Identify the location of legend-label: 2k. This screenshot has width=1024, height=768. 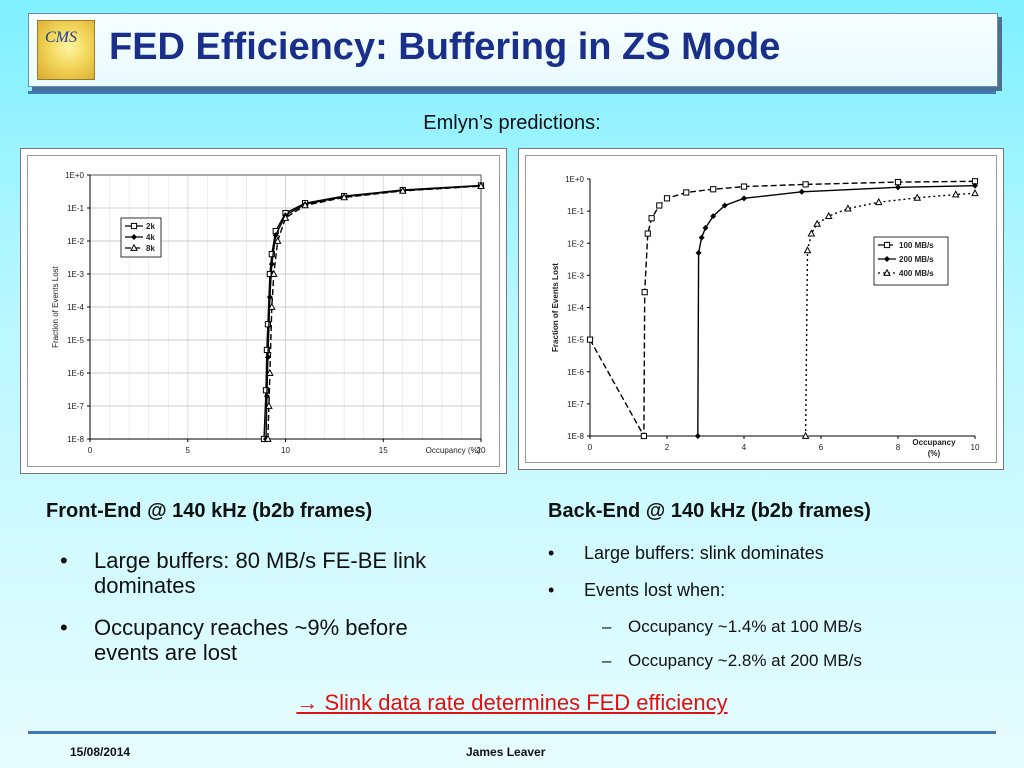
(150, 226).